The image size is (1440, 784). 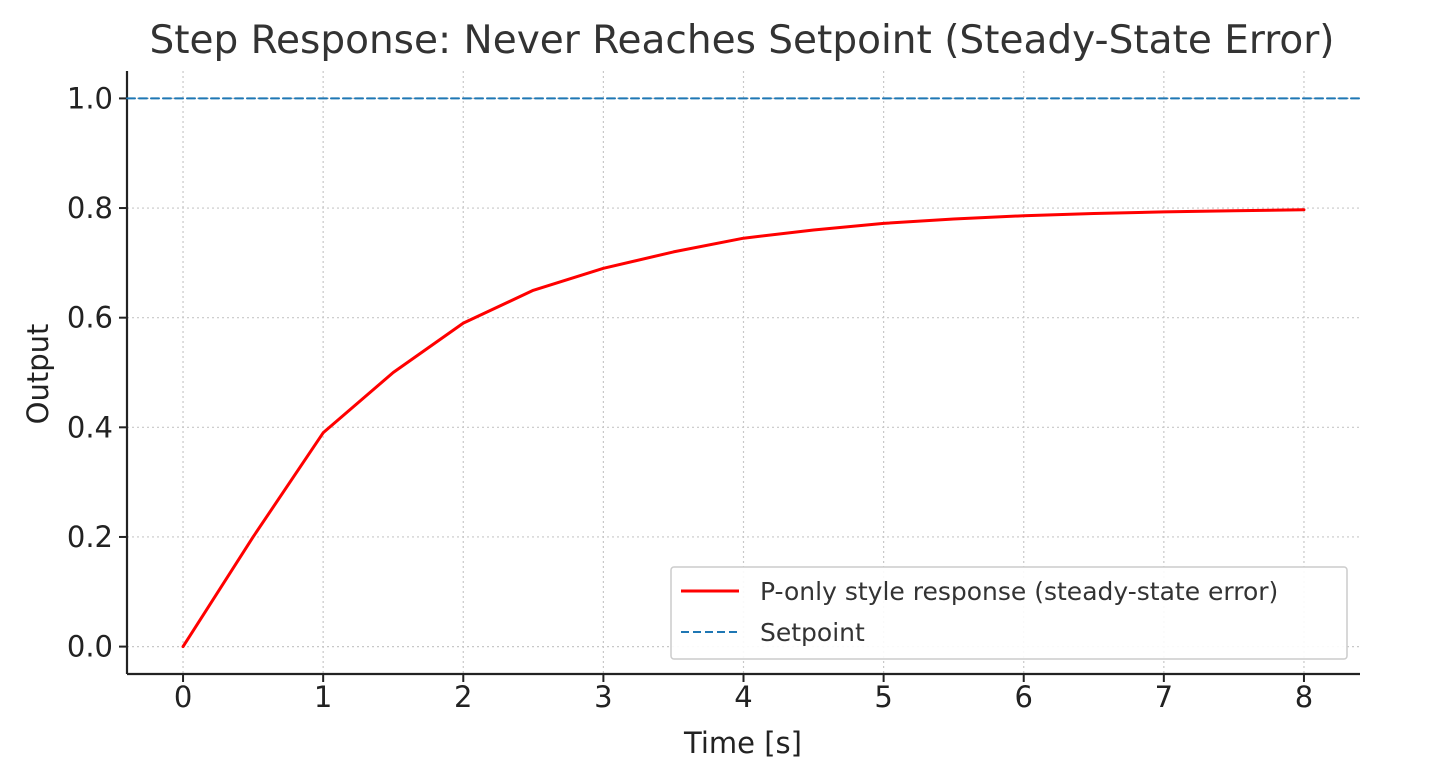 I want to click on x-tick-label: 8, so click(x=1304, y=697).